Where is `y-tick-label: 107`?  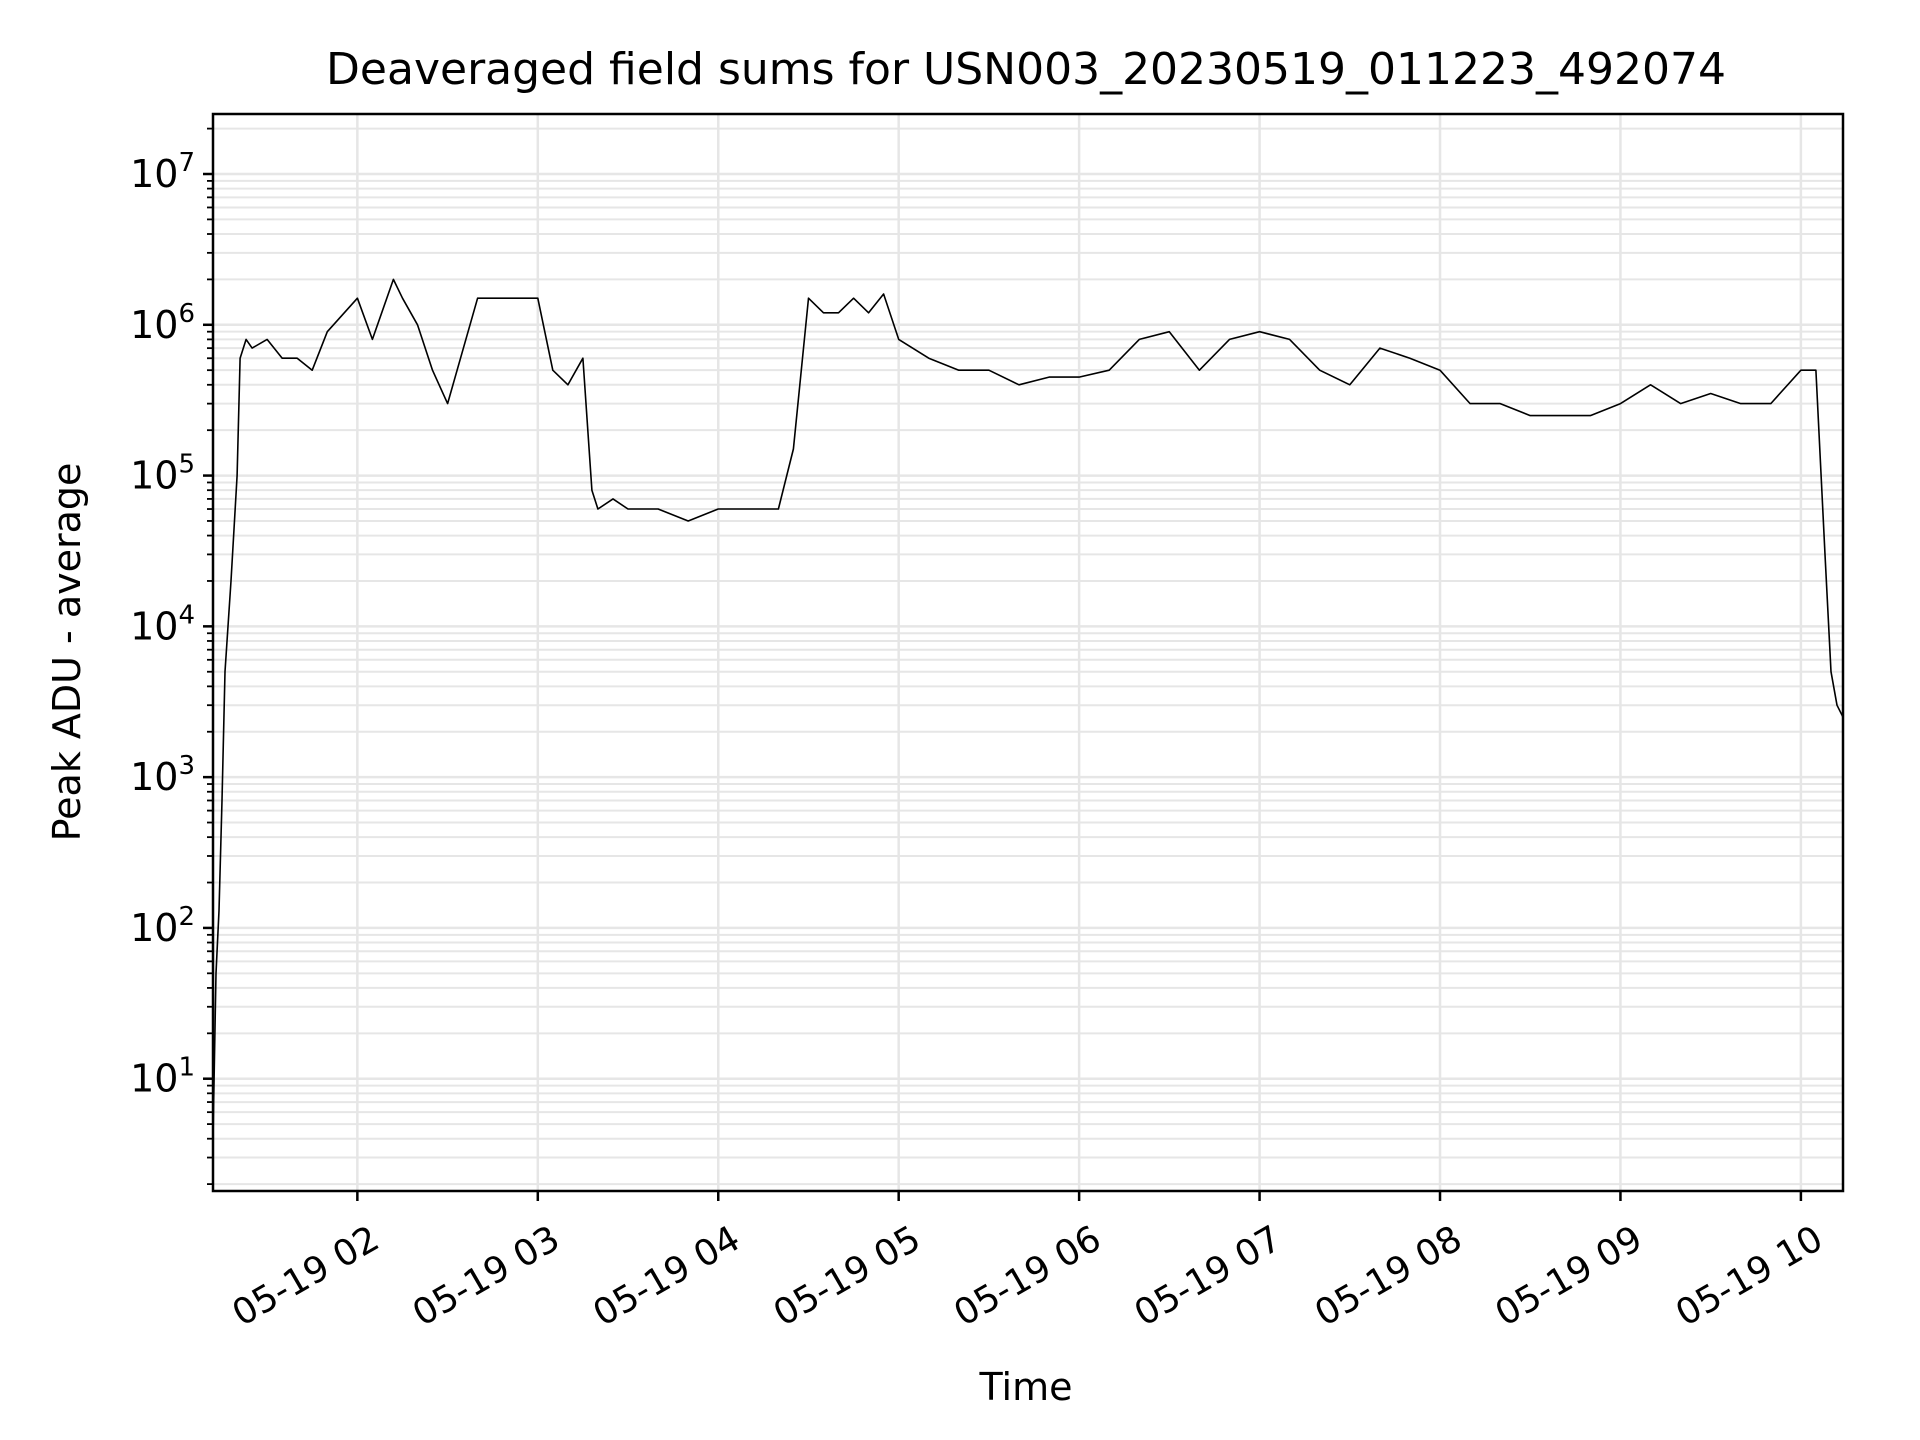 y-tick-label: 107 is located at coordinates (162, 172).